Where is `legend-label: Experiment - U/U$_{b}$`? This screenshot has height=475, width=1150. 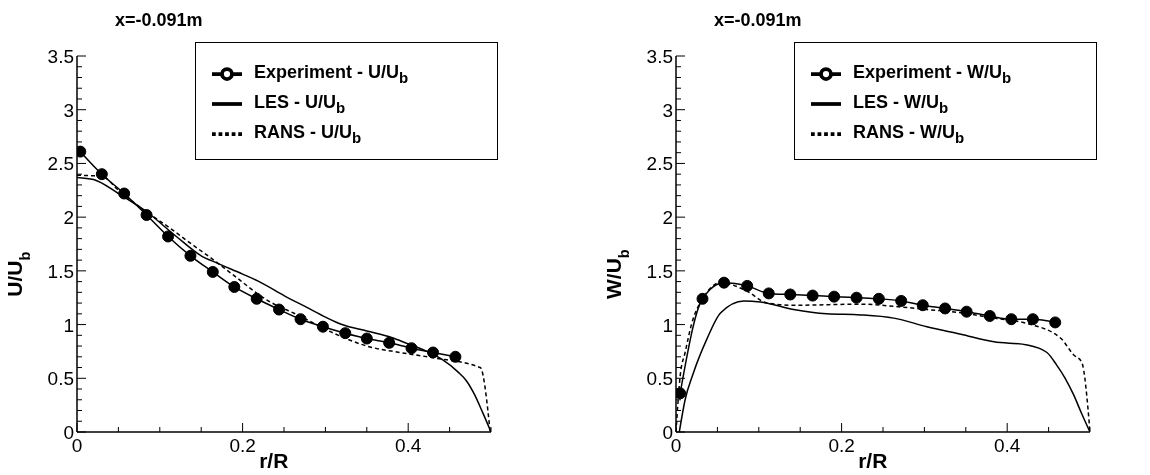
legend-label: Experiment - U/U$_{b}$ is located at coordinates (331, 74).